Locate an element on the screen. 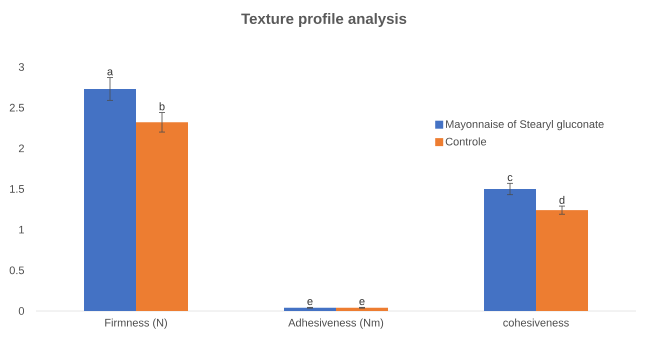 The image size is (648, 341). legend-label: Mayonnaise of Stearyl gluconate is located at coordinates (525, 125).